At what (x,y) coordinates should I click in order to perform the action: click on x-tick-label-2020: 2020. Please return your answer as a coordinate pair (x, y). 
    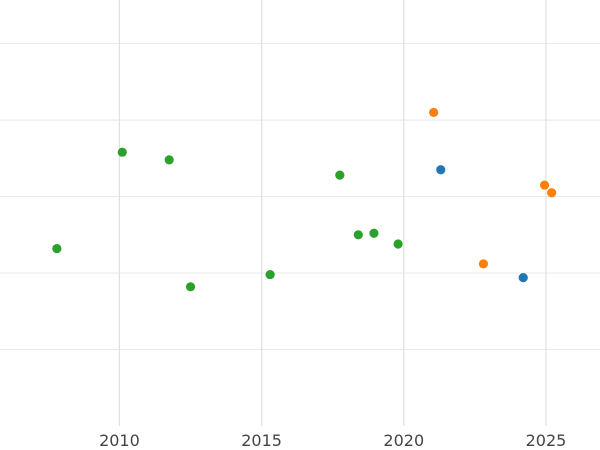
    Looking at the image, I should click on (403, 440).